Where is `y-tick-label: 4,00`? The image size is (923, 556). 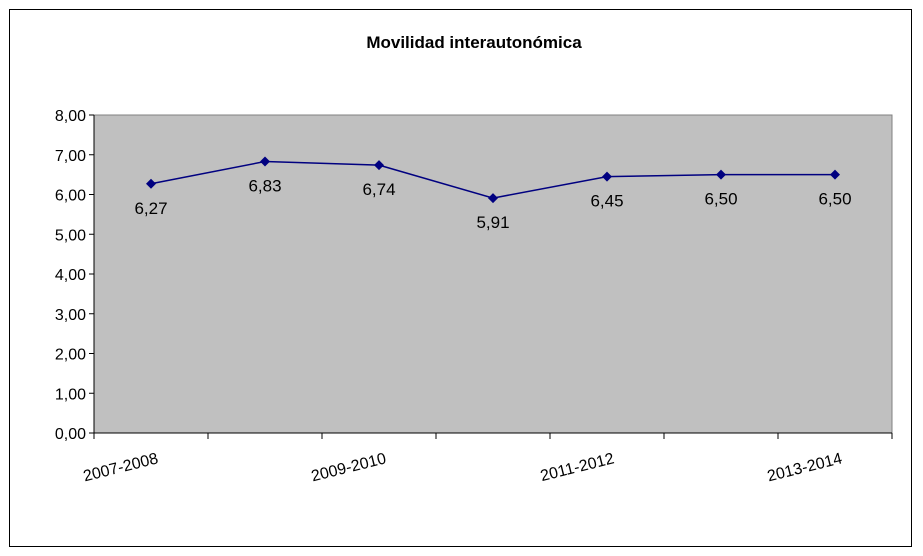
y-tick-label: 4,00 is located at coordinates (70, 275).